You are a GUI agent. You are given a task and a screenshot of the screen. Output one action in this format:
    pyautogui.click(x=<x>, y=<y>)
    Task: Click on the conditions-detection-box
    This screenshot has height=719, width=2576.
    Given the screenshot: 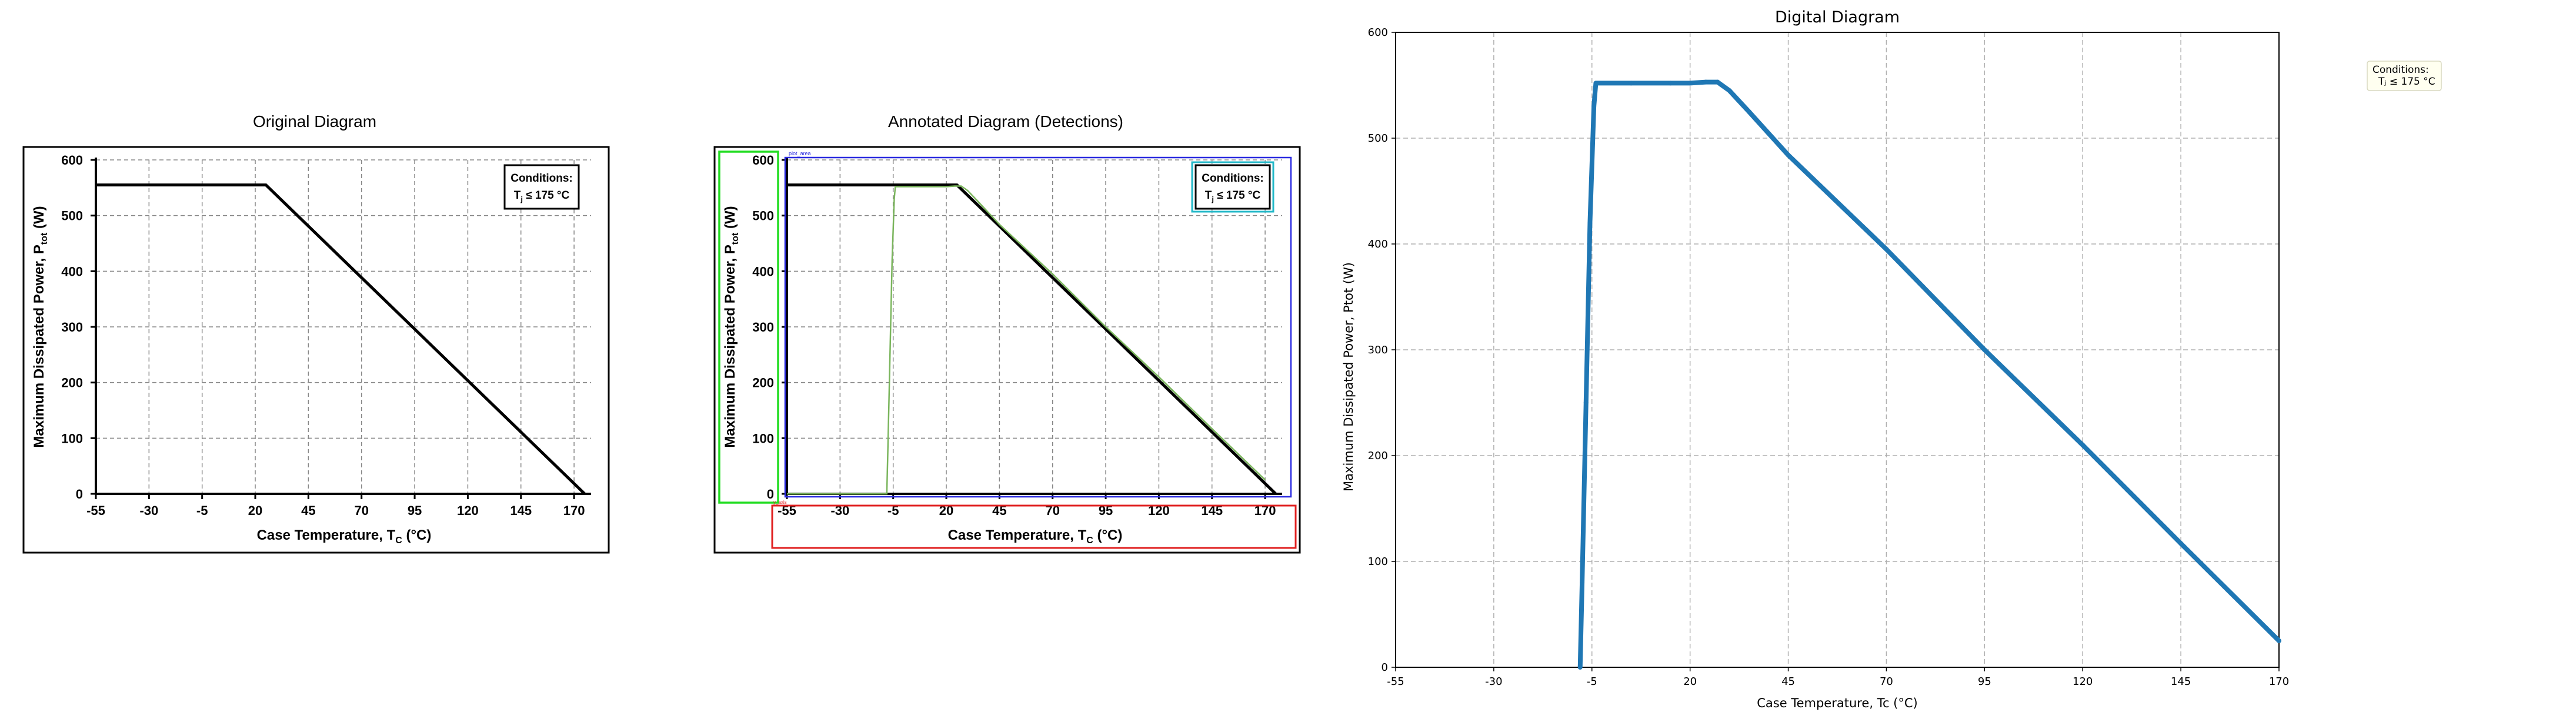 What is the action you would take?
    pyautogui.click(x=1232, y=187)
    